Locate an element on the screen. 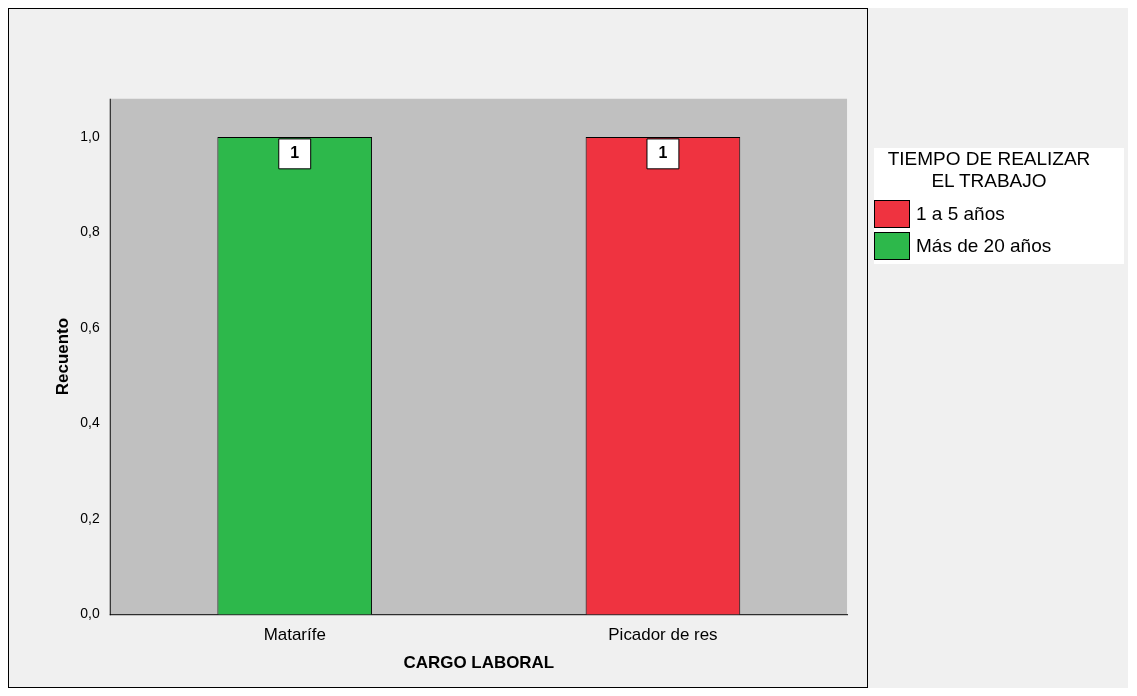  y-tick-label: 0,2 is located at coordinates (90, 517).